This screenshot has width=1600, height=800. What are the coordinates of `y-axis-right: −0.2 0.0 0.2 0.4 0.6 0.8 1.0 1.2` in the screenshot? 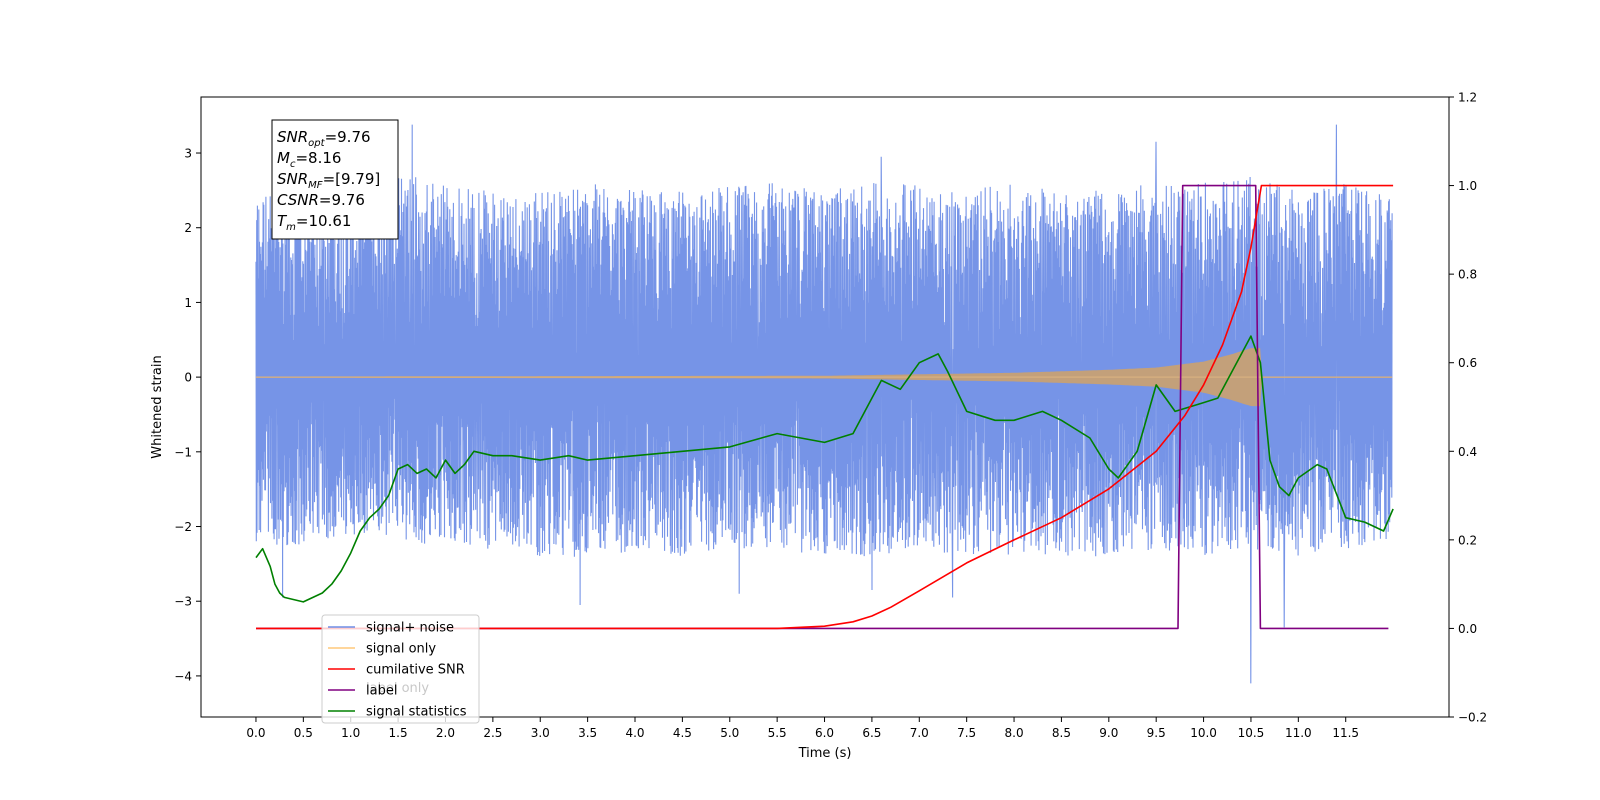 It's located at (1468, 408).